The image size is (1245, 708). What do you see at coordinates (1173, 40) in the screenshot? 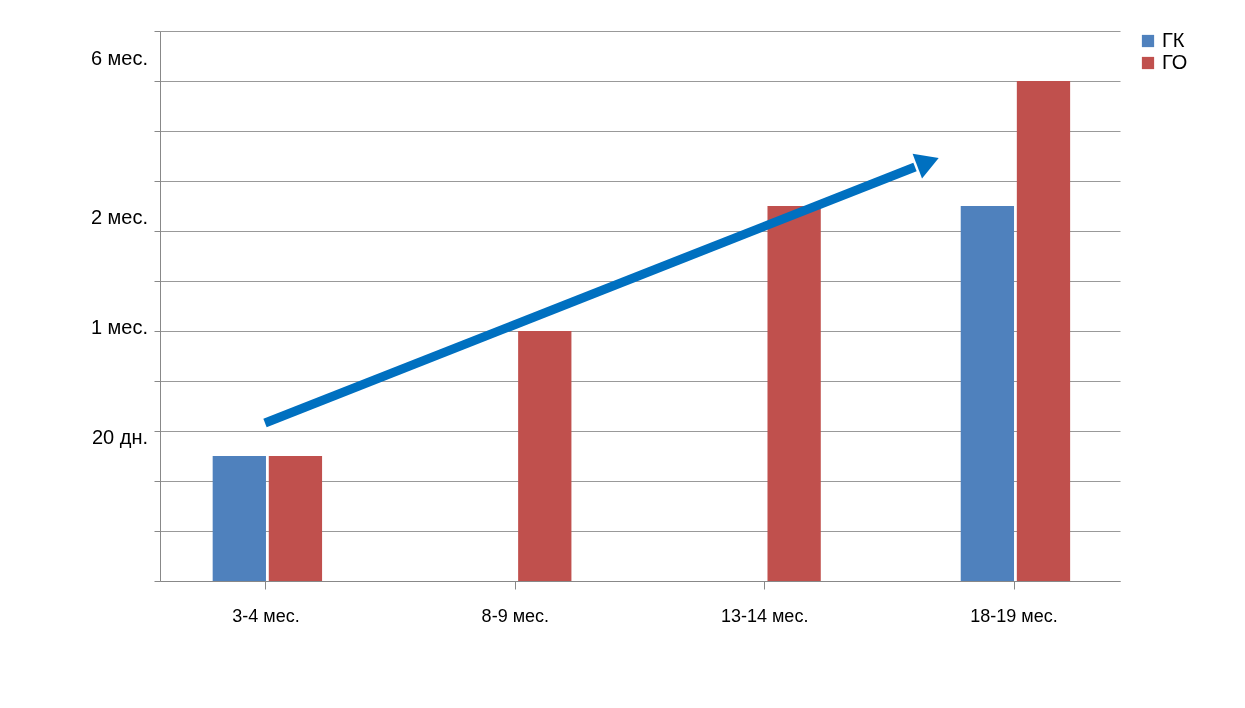
I see `legend-label: ГК` at bounding box center [1173, 40].